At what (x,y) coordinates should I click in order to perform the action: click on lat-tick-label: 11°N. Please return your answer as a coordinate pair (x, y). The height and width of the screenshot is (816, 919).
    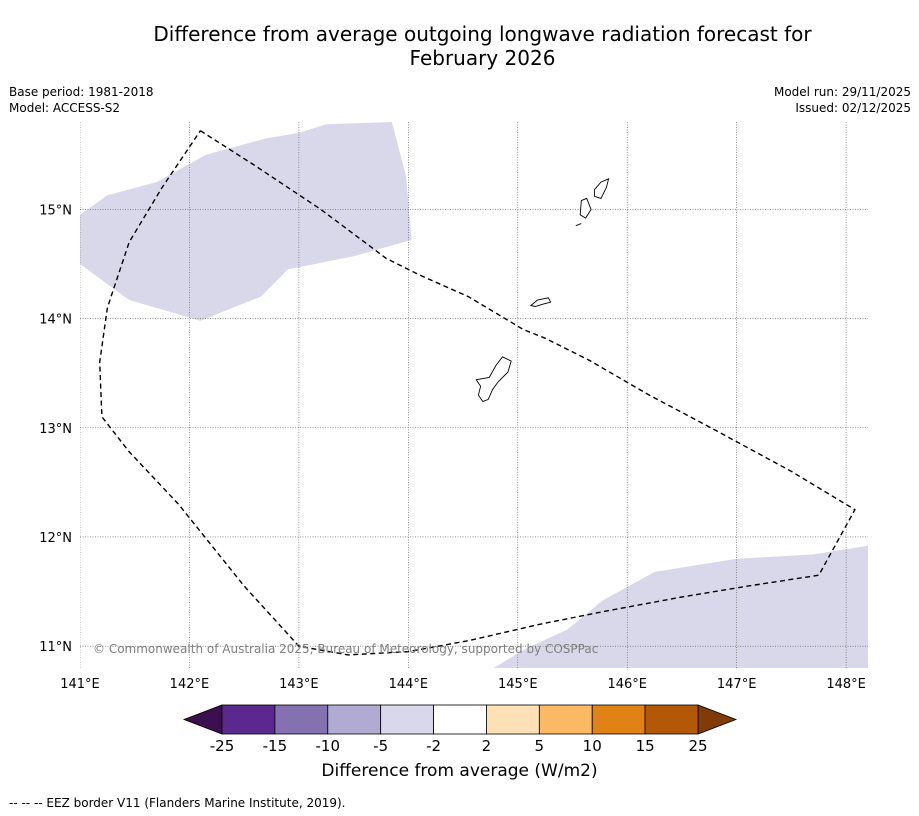
    Looking at the image, I should click on (55, 647).